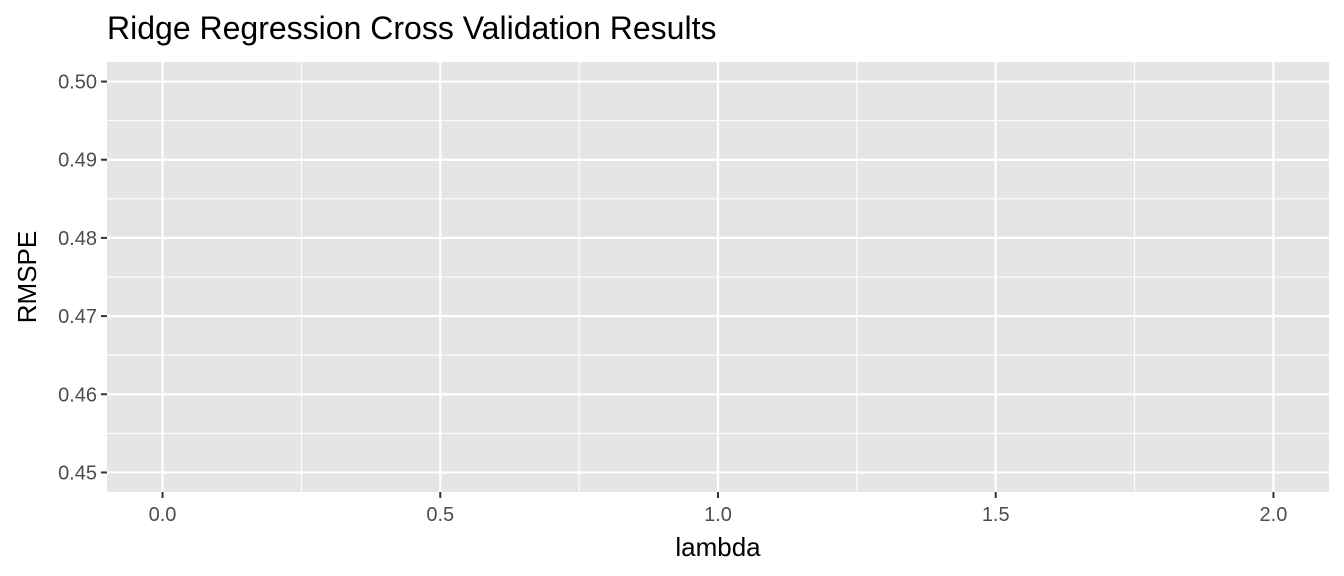 This screenshot has height=576, width=1344. Describe the element at coordinates (718, 547) in the screenshot. I see `x-axis-title: lambda` at that location.